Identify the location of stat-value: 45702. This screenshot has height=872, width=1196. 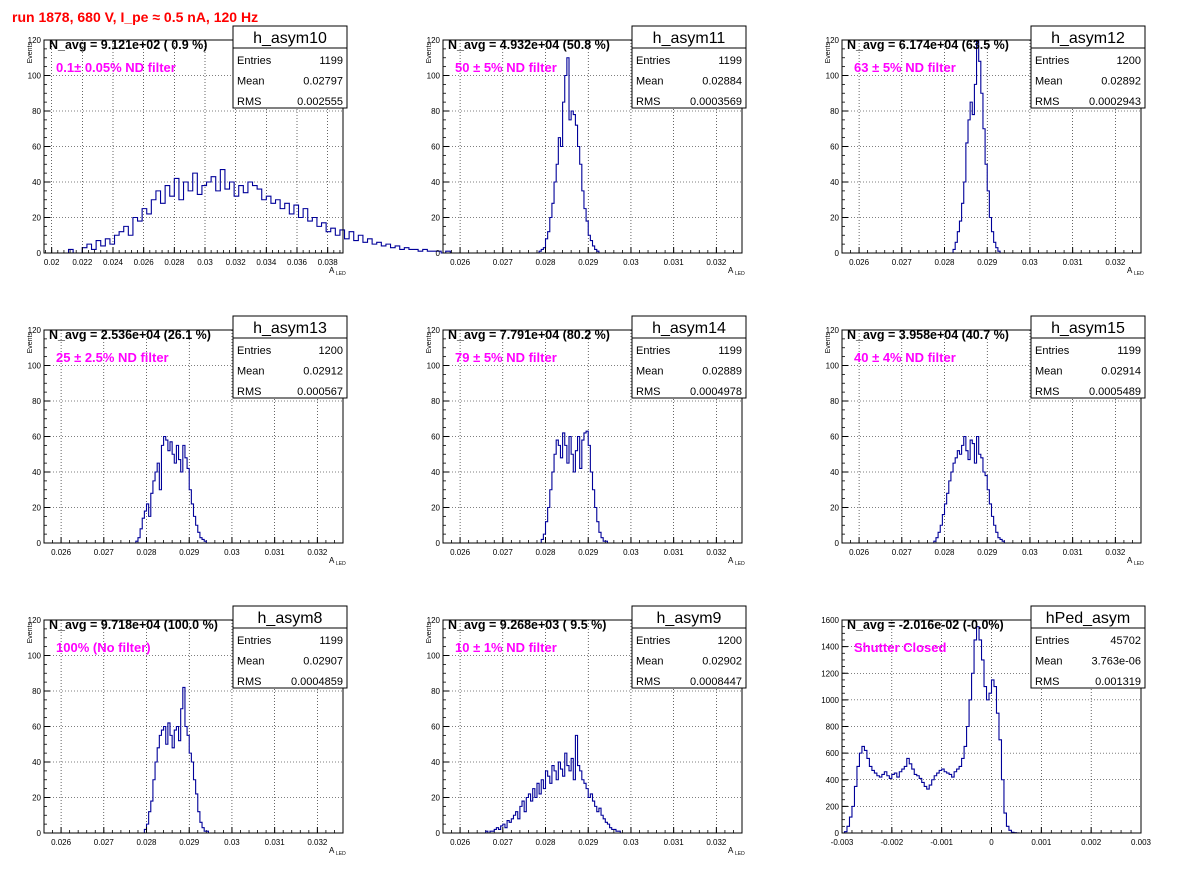
(1125, 641).